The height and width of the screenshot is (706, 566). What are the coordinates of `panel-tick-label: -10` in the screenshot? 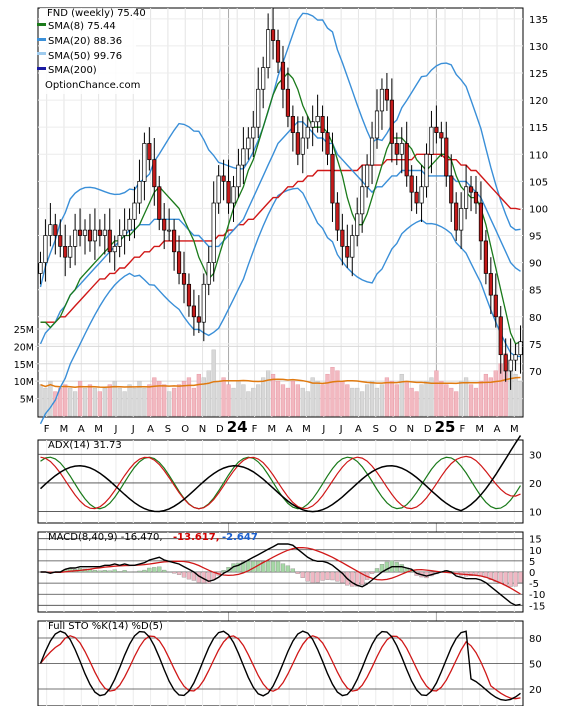 It's located at (537, 595).